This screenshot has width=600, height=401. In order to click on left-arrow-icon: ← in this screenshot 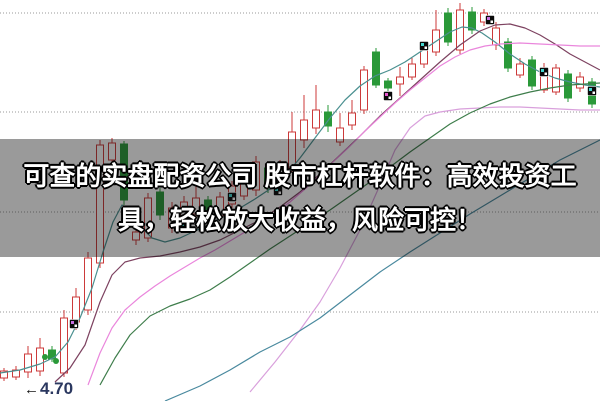, I will do `click(31, 389)`.